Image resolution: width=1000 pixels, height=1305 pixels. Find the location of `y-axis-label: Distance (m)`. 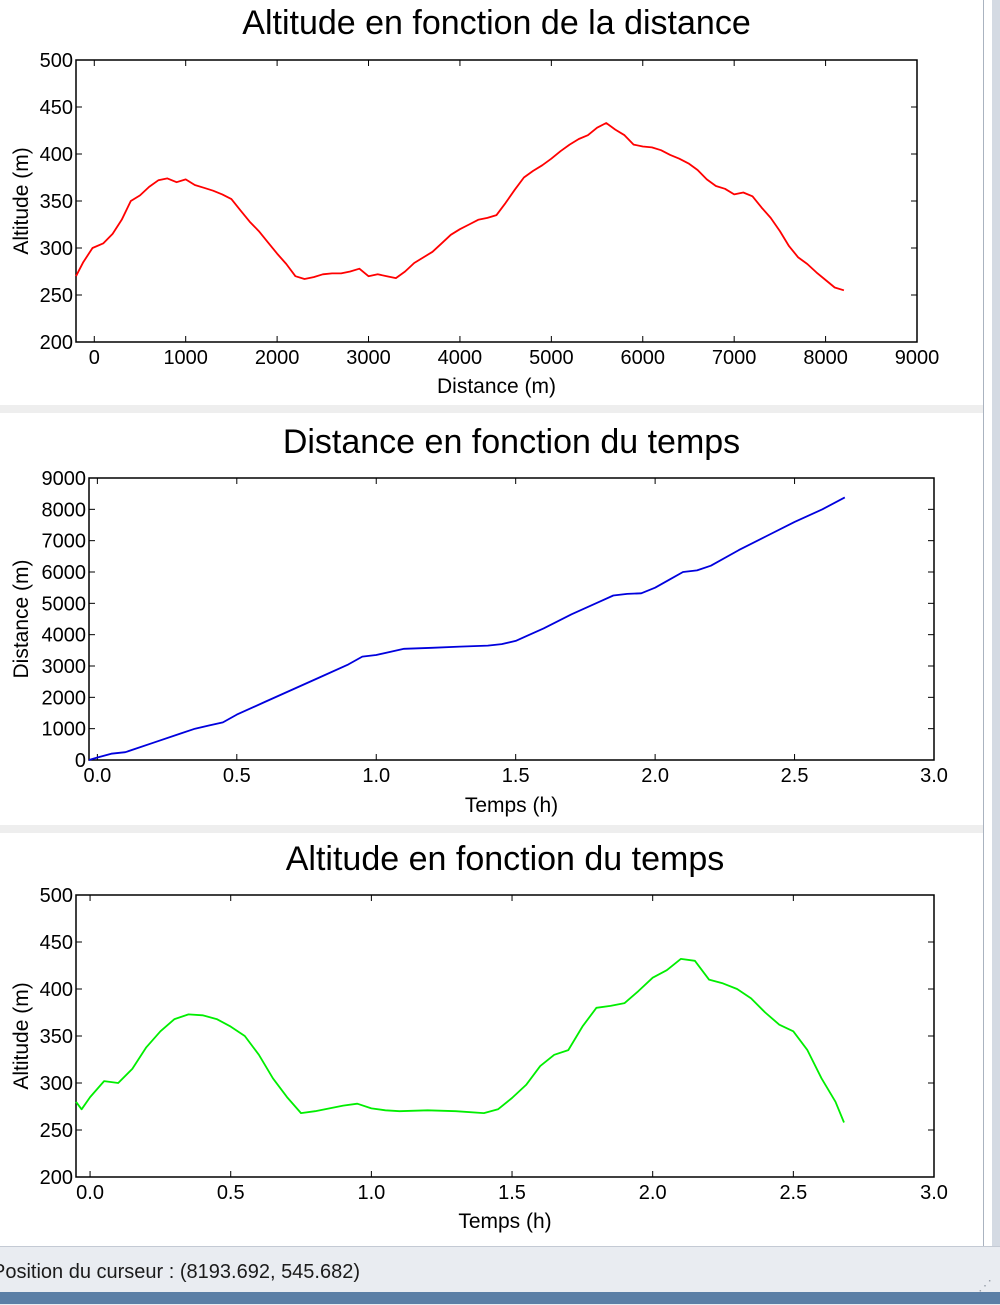

y-axis-label: Distance (m) is located at coordinates (21, 618).